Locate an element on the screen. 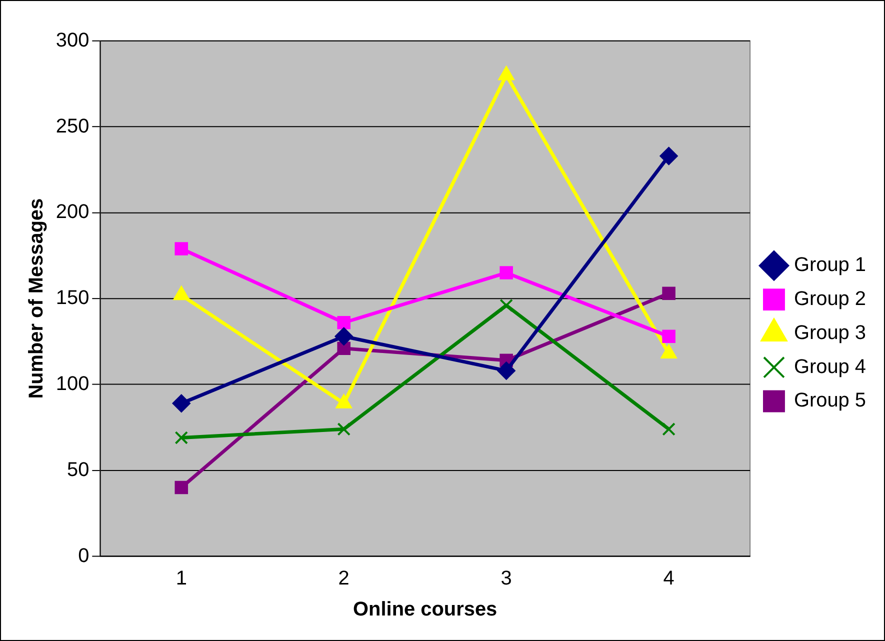 The height and width of the screenshot is (641, 885). y-axis-title: Number of Messages is located at coordinates (36, 298).